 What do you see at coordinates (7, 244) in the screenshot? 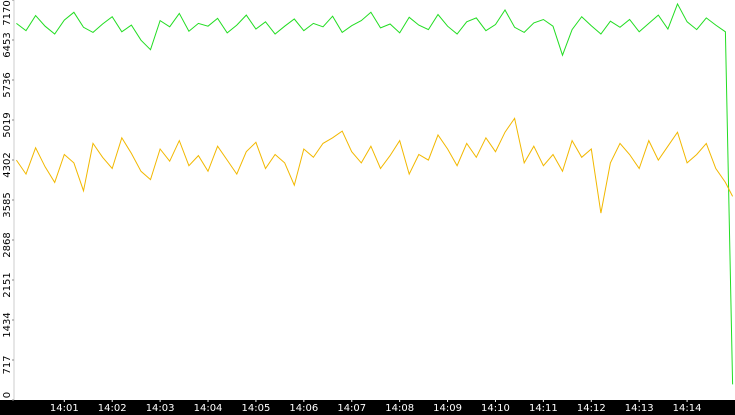
I see `y-tick-label: 2868` at bounding box center [7, 244].